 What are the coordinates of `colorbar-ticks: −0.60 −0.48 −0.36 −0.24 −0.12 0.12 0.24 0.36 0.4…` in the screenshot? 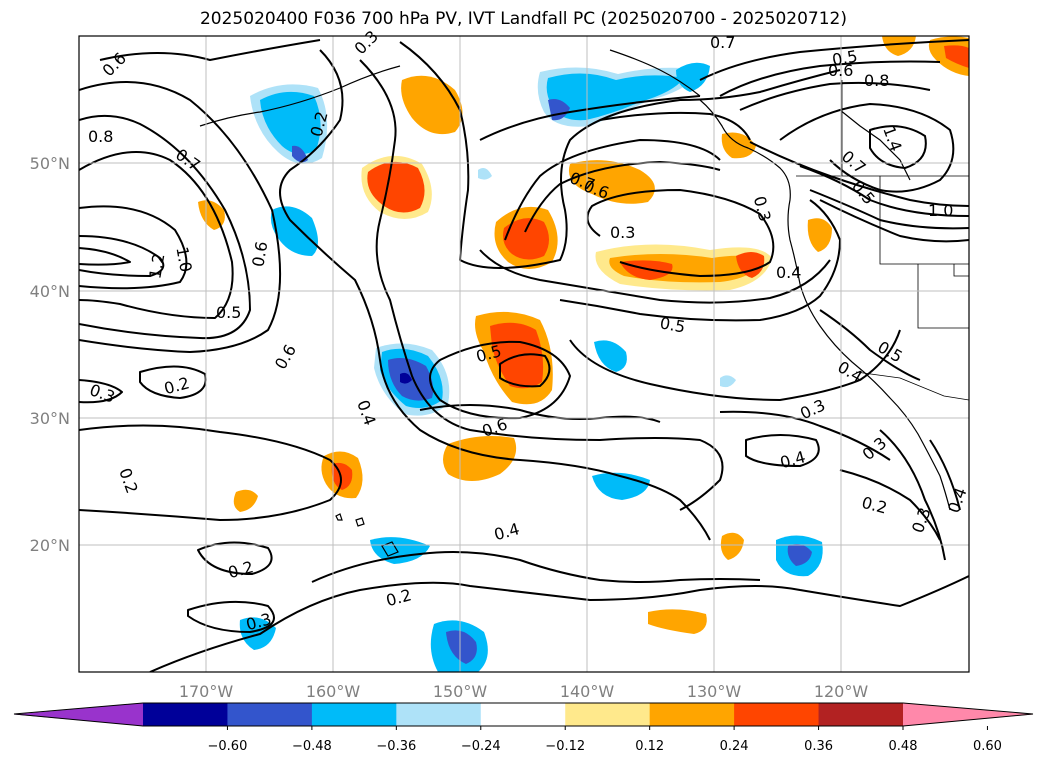 It's located at (605, 740).